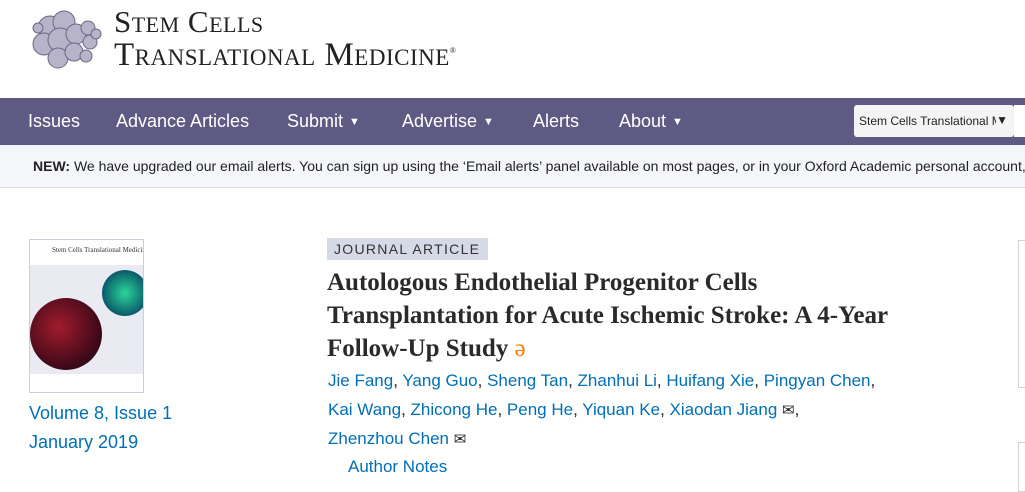 This screenshot has height=492, width=1025. What do you see at coordinates (86, 252) in the screenshot?
I see `cover-title: Stem Cells Translational Medicine` at bounding box center [86, 252].